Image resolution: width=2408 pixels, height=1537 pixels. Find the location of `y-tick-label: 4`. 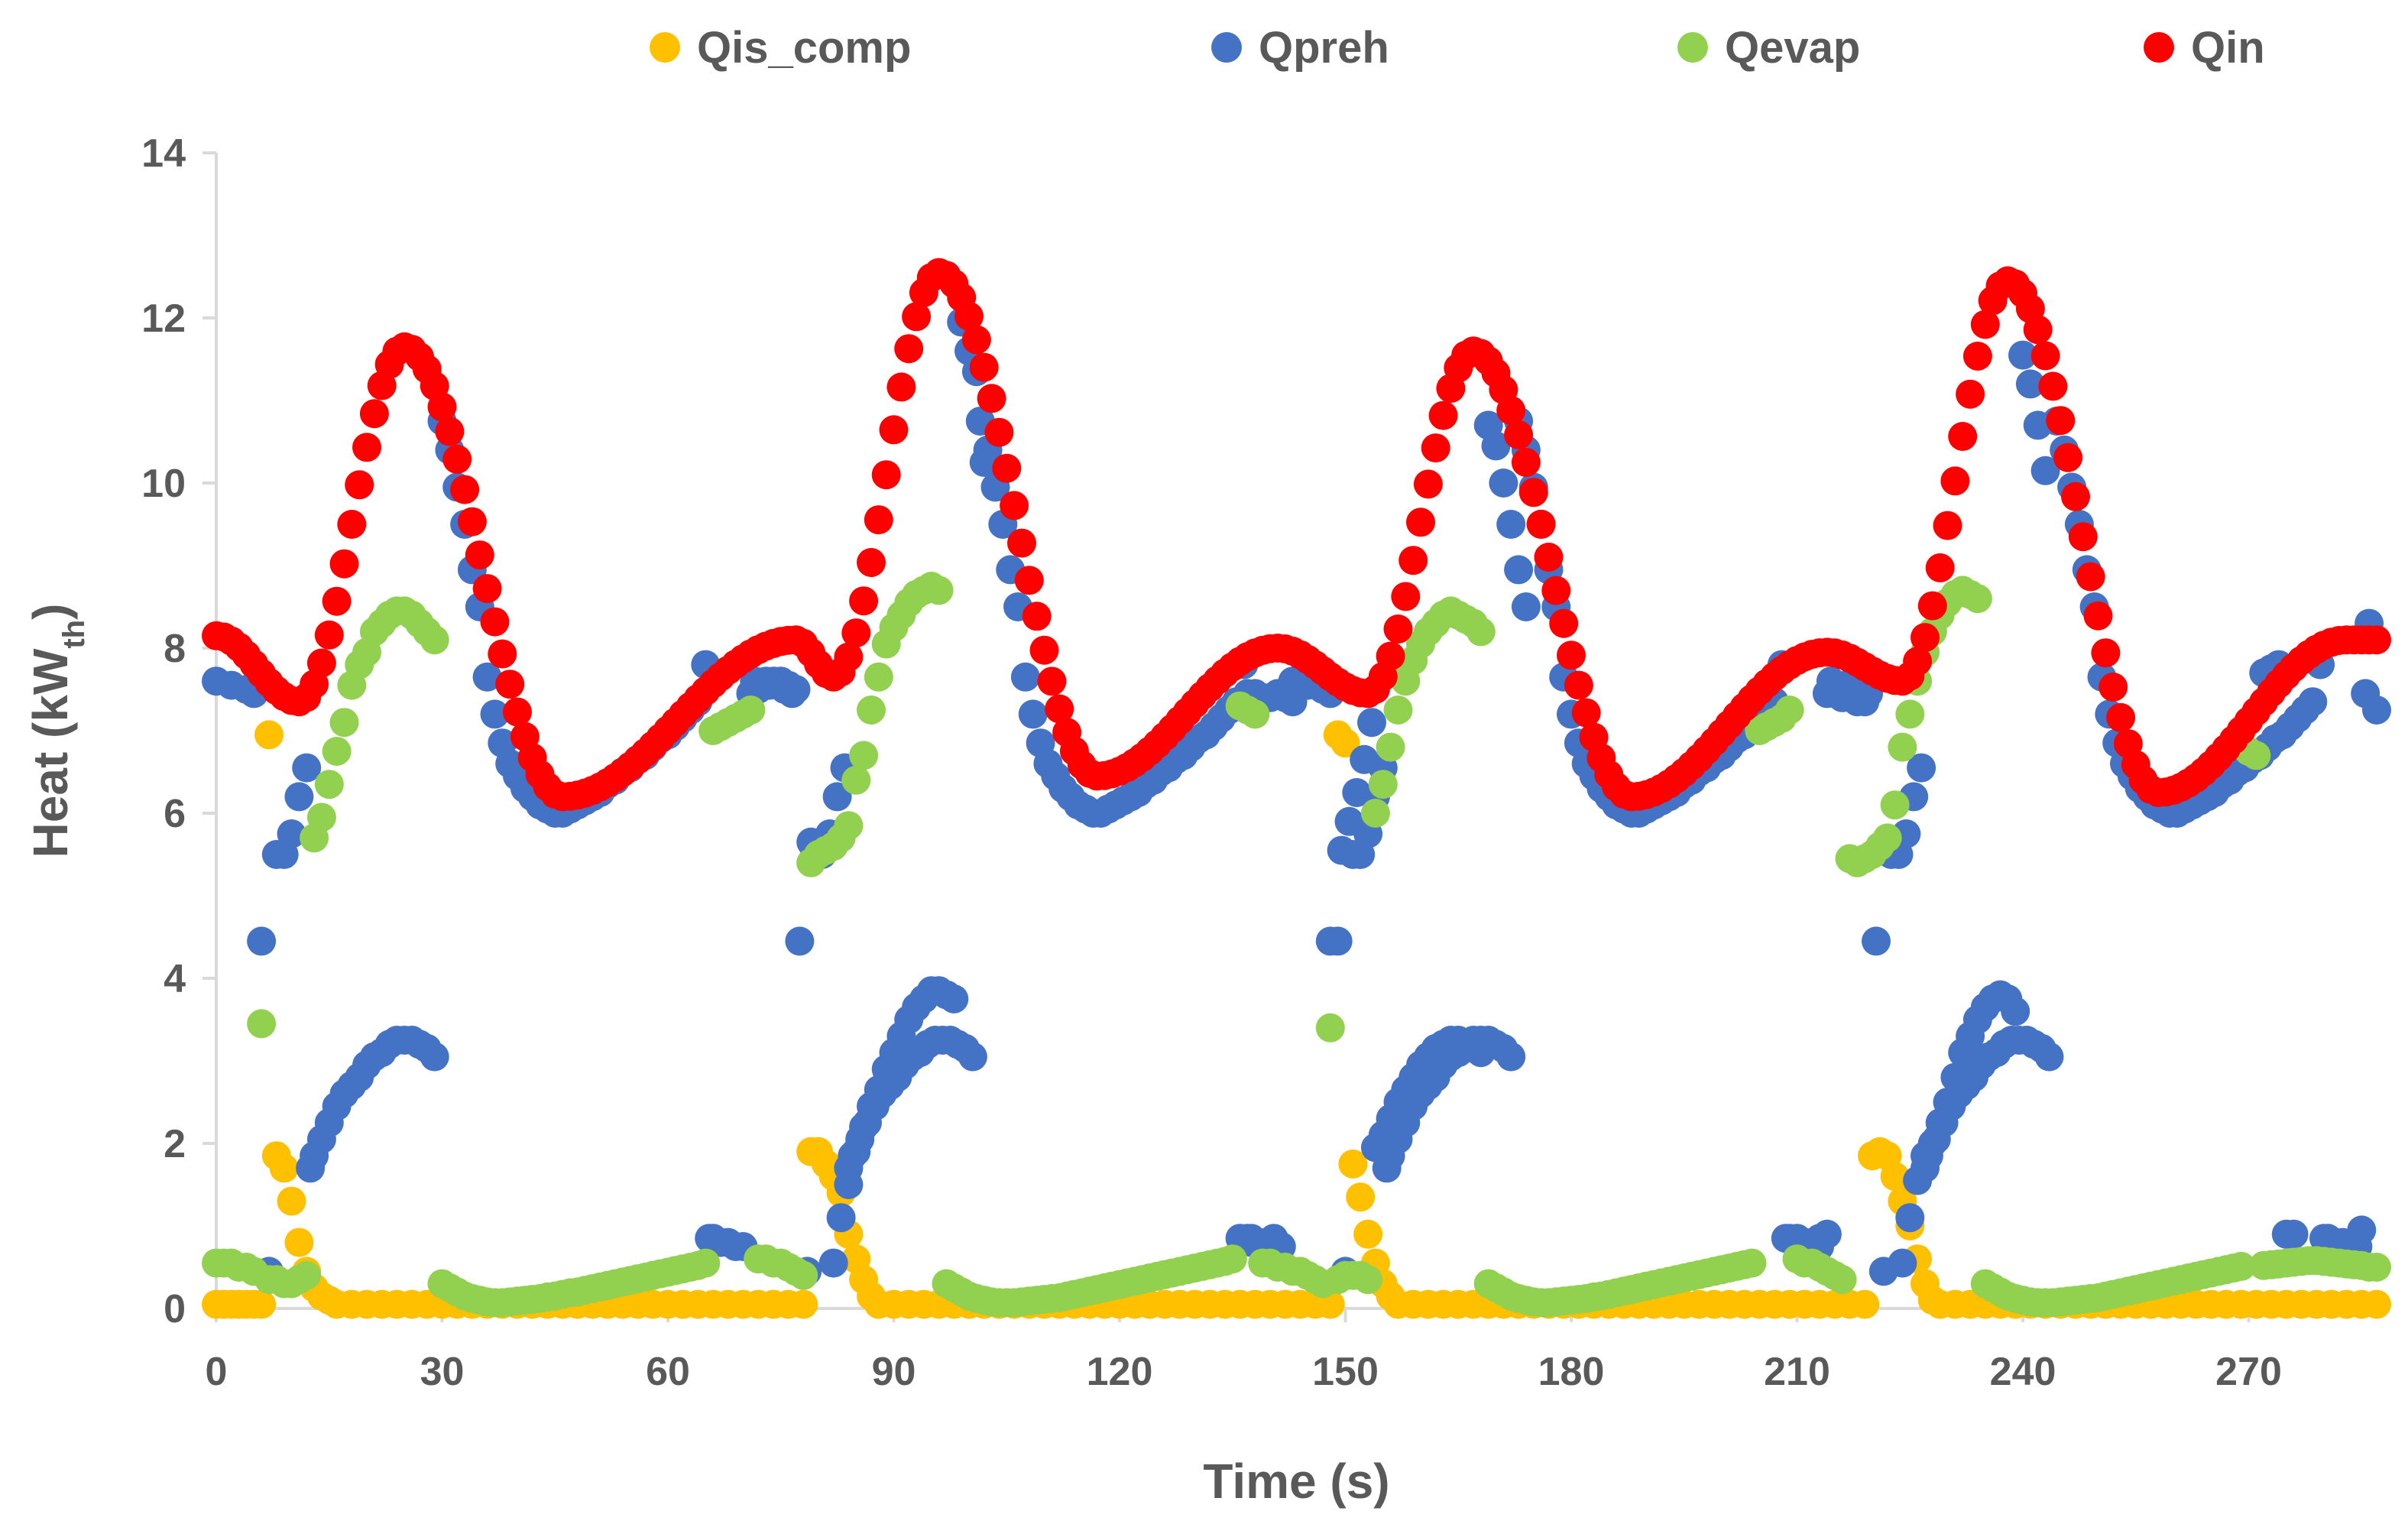

y-tick-label: 4 is located at coordinates (175, 979).